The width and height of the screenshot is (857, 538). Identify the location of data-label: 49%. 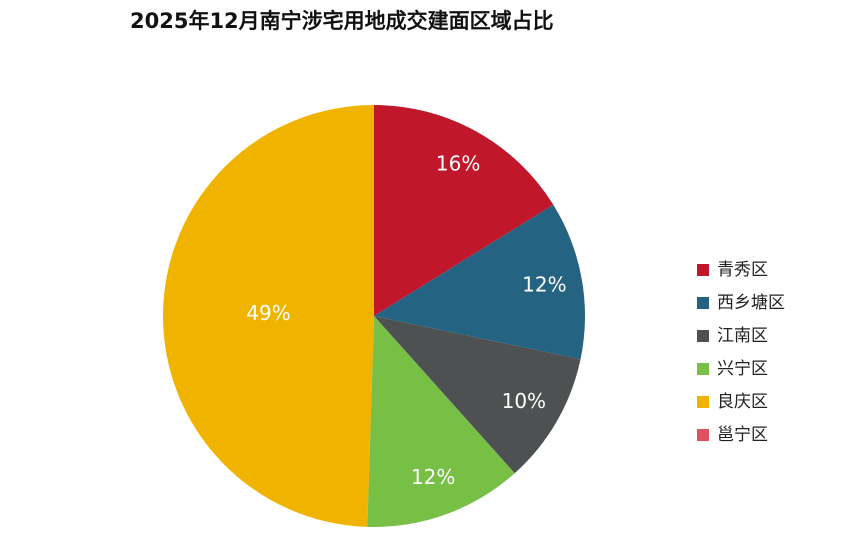
(268, 313).